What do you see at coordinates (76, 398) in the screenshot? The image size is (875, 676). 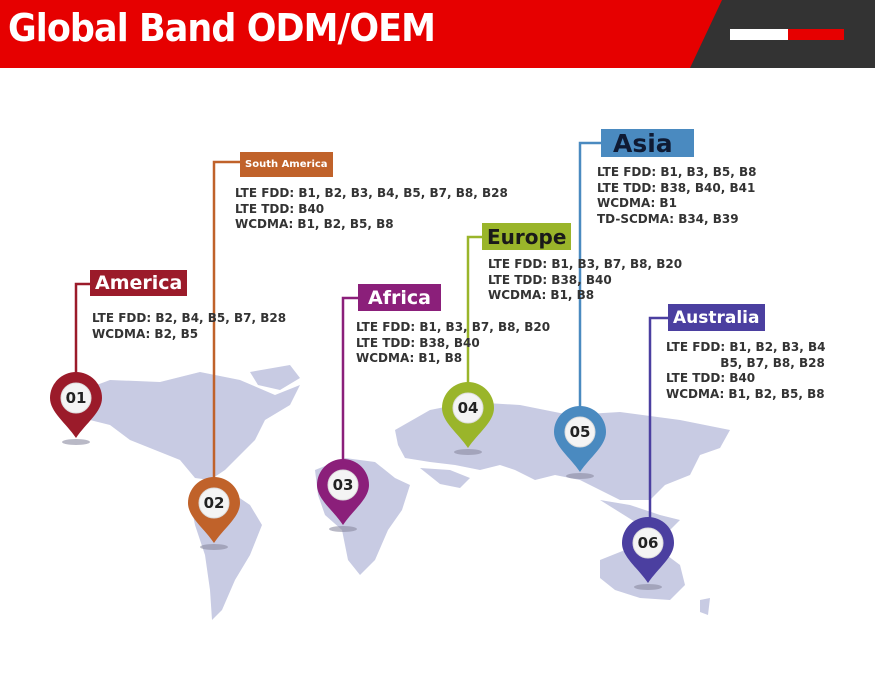 I see `pin-number-01: 01` at bounding box center [76, 398].